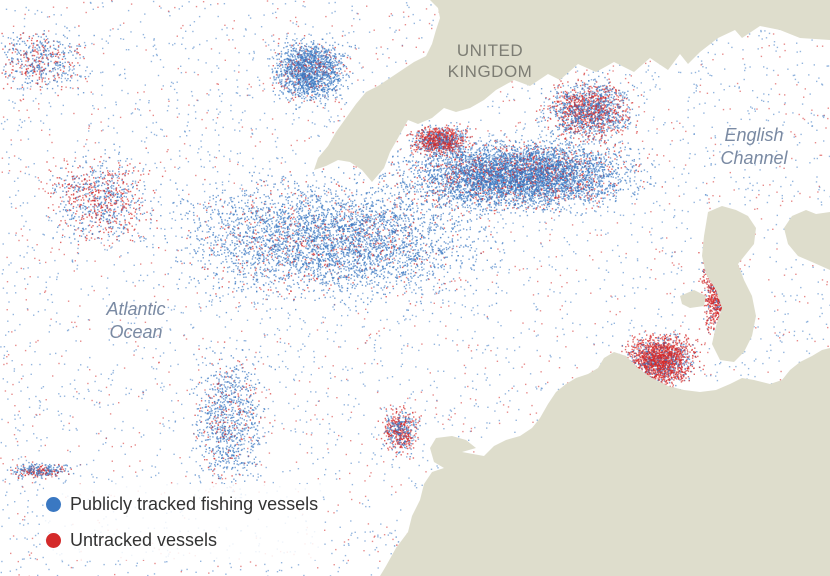 The image size is (830, 576). What do you see at coordinates (490, 71) in the screenshot?
I see `label-united-kingdom-line2: KINGDOM` at bounding box center [490, 71].